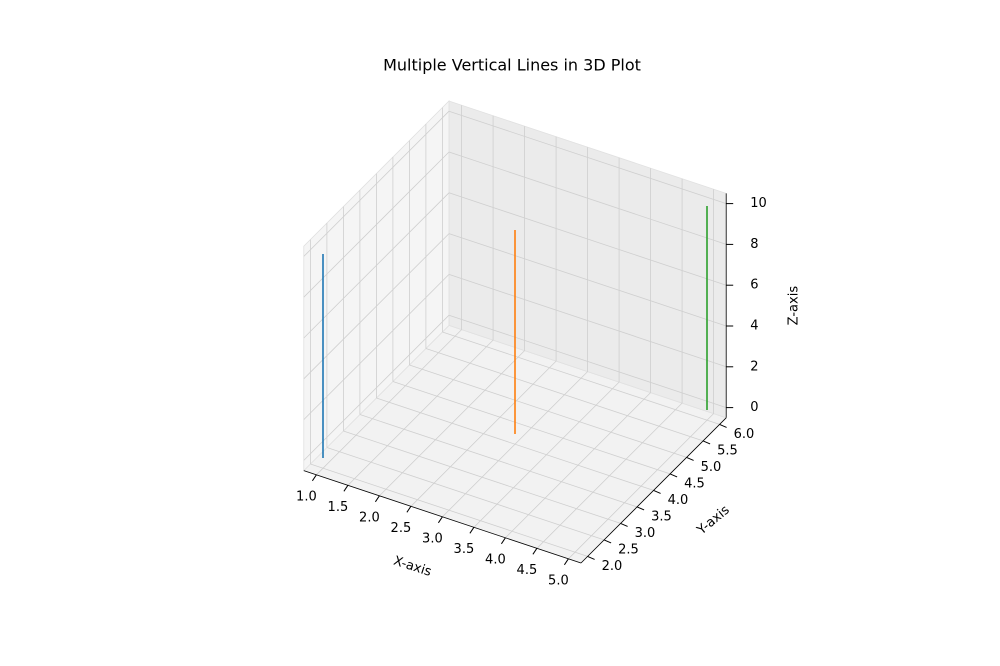 The width and height of the screenshot is (1000, 666). What do you see at coordinates (645, 533) in the screenshot?
I see `y-tick-label: 3.0` at bounding box center [645, 533].